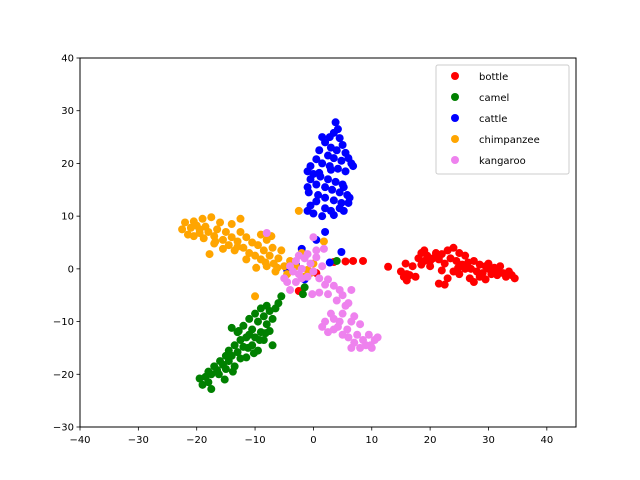 The image size is (640, 480). I want to click on legend-marker-bottle, so click(455, 76).